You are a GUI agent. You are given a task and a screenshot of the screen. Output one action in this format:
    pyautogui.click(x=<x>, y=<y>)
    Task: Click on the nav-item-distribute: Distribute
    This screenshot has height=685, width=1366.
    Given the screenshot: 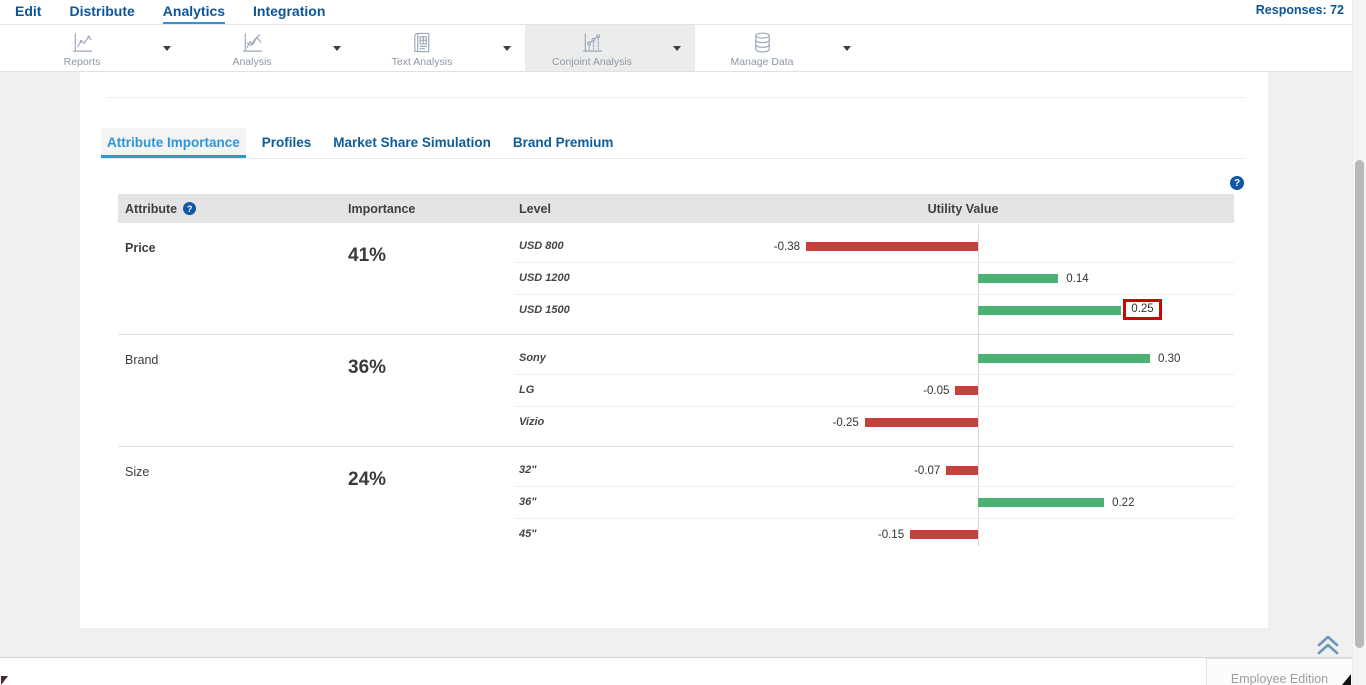 What is the action you would take?
    pyautogui.click(x=102, y=11)
    